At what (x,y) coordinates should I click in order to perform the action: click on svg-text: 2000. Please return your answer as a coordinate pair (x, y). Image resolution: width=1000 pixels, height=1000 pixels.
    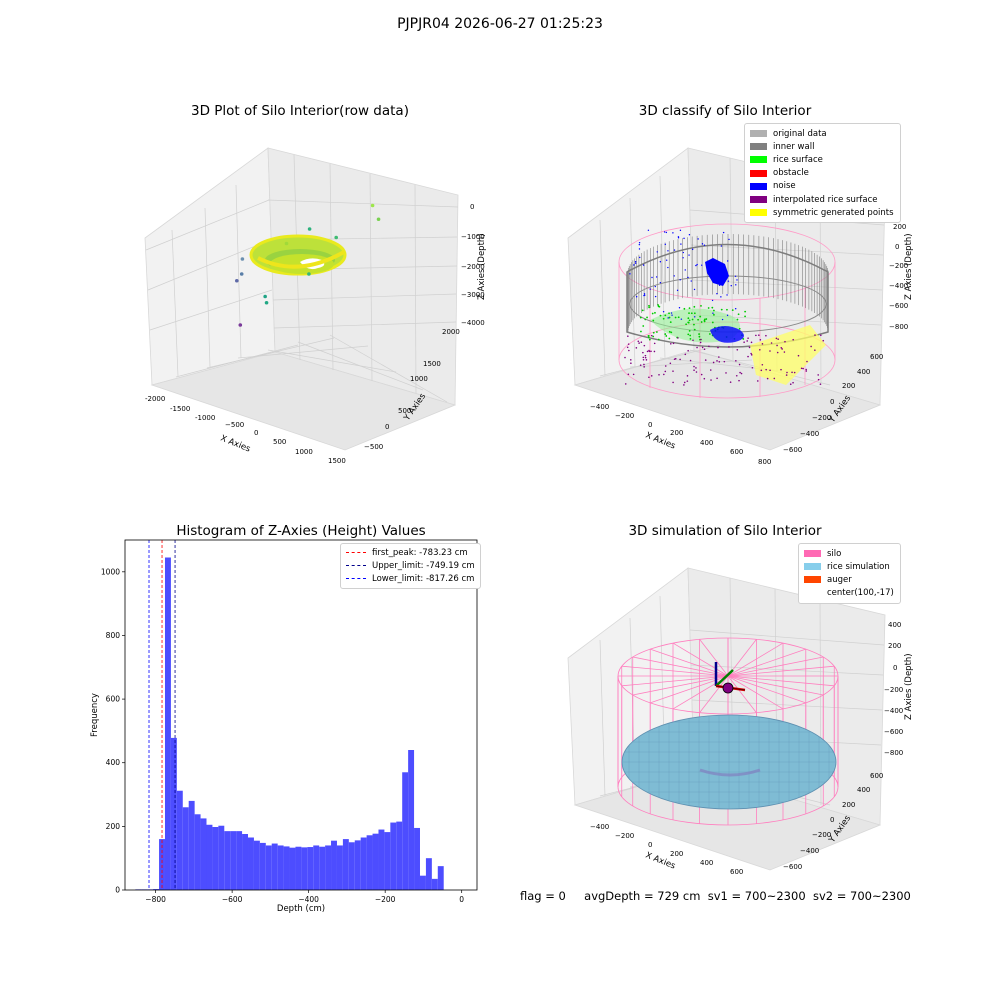
    Looking at the image, I should click on (451, 332).